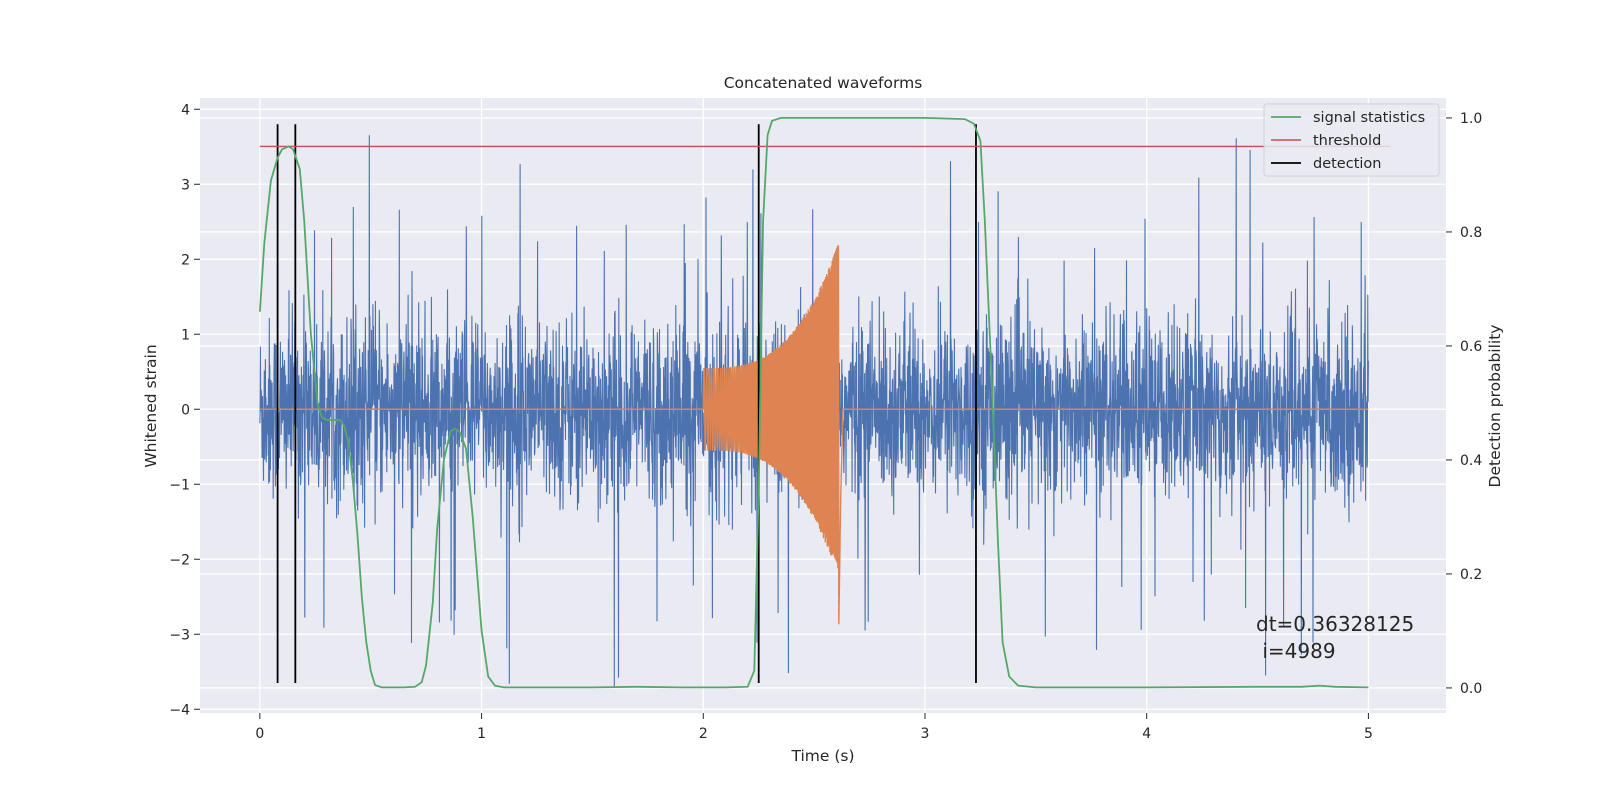 The image size is (1600, 800). Describe the element at coordinates (185, 110) in the screenshot. I see `y-left-tick-label: 4` at that location.